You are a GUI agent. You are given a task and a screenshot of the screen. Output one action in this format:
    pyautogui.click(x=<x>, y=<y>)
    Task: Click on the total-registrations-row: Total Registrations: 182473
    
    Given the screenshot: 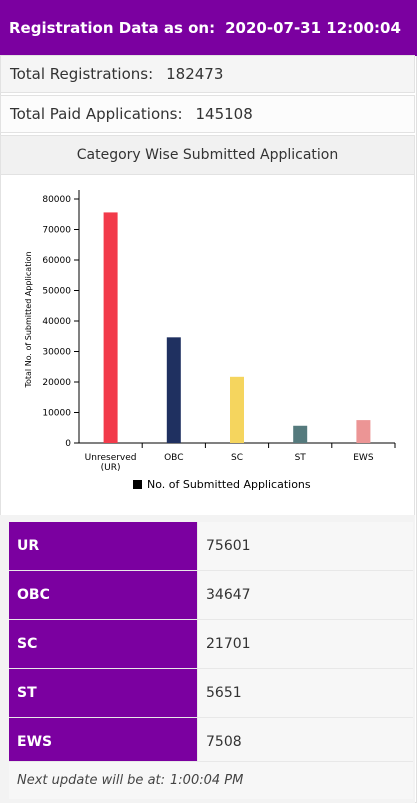 What is the action you would take?
    pyautogui.click(x=207, y=74)
    